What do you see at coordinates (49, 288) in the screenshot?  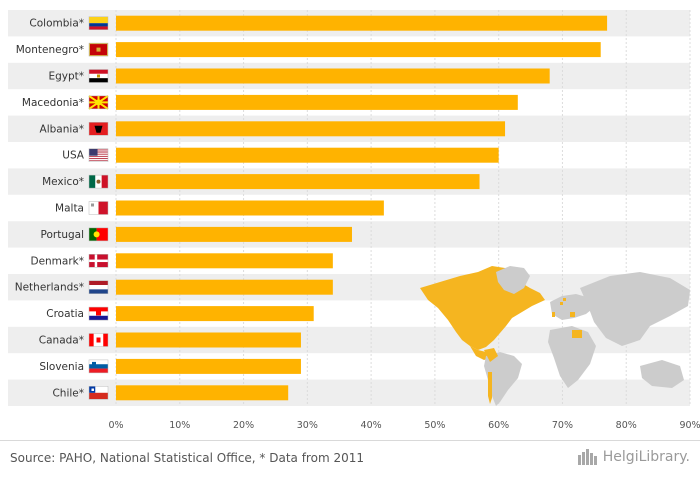 I see `category-label: Netherlands*` at bounding box center [49, 288].